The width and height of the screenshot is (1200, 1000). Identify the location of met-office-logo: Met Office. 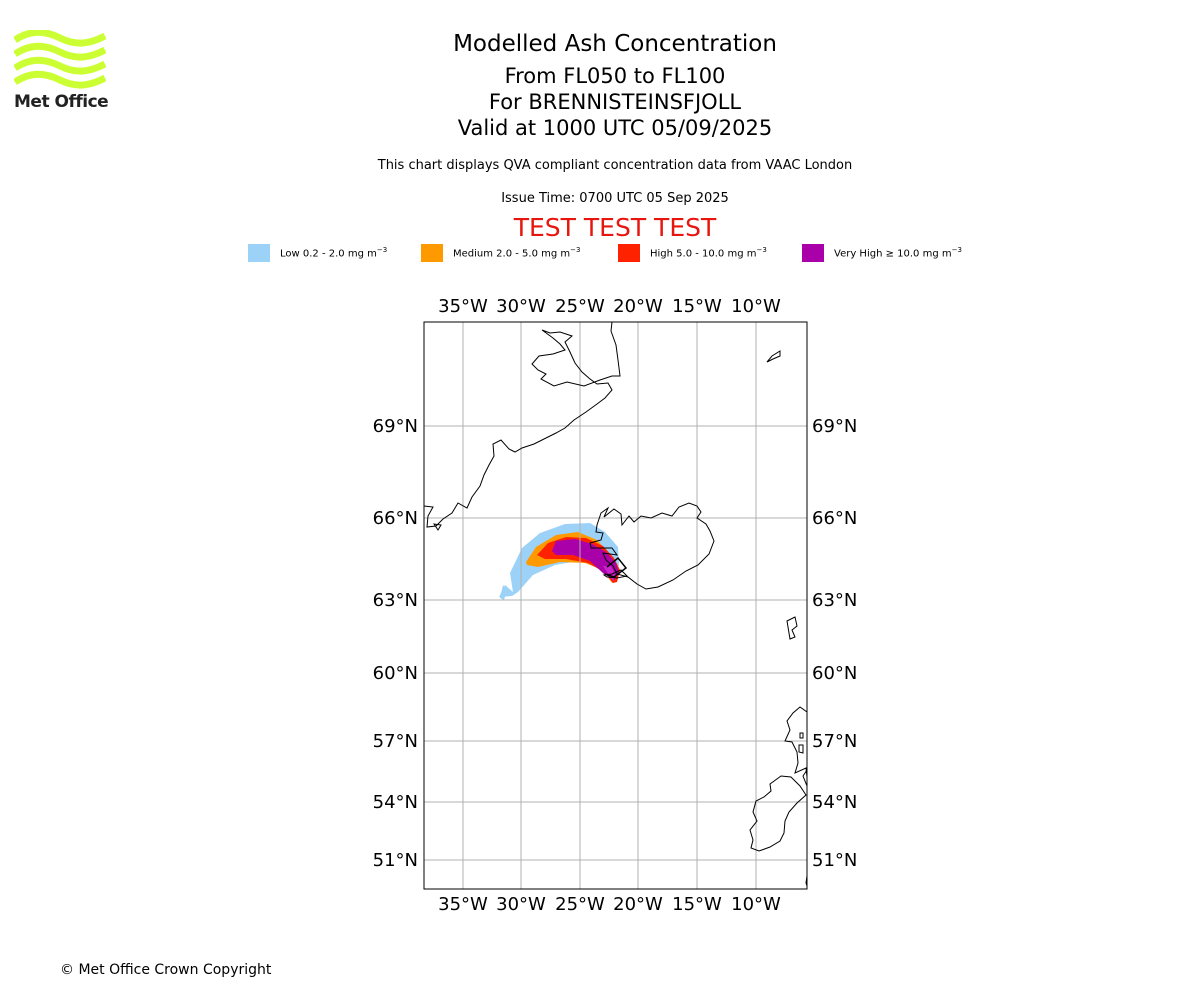
(61, 71).